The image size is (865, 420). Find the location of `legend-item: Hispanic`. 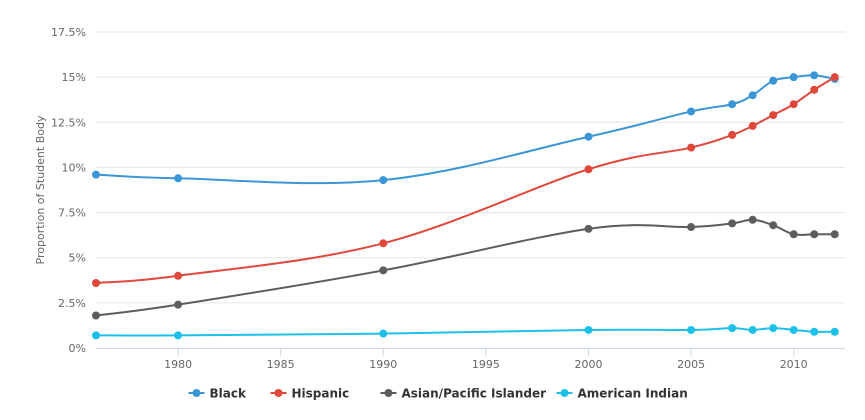

legend-item: Hispanic is located at coordinates (310, 394).